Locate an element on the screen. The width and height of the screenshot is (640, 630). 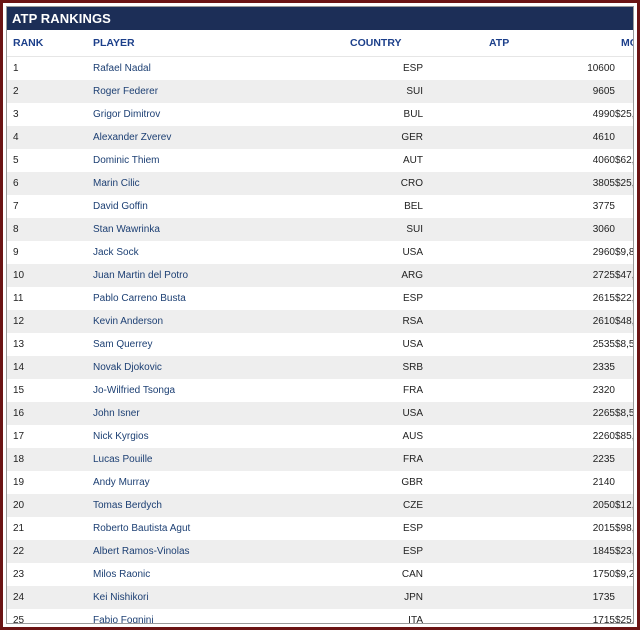
table-row: 2 Roger Federer SUI 9605 is located at coordinates (320, 91).